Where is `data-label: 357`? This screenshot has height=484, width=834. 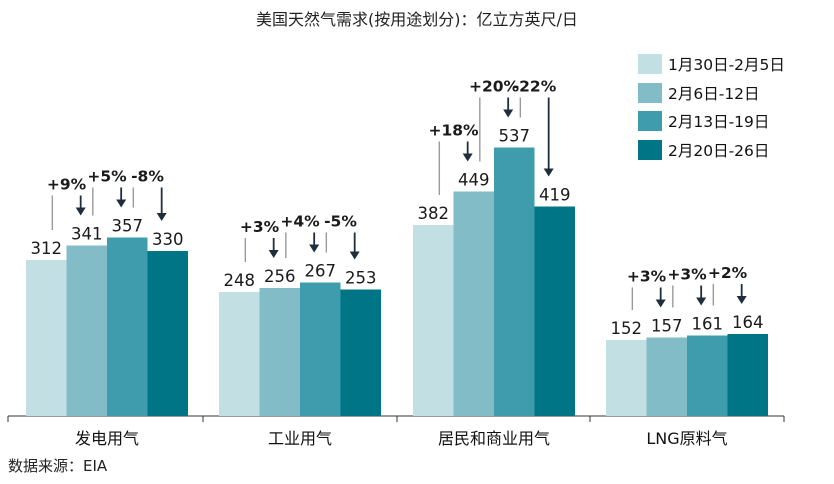 data-label: 357 is located at coordinates (128, 226).